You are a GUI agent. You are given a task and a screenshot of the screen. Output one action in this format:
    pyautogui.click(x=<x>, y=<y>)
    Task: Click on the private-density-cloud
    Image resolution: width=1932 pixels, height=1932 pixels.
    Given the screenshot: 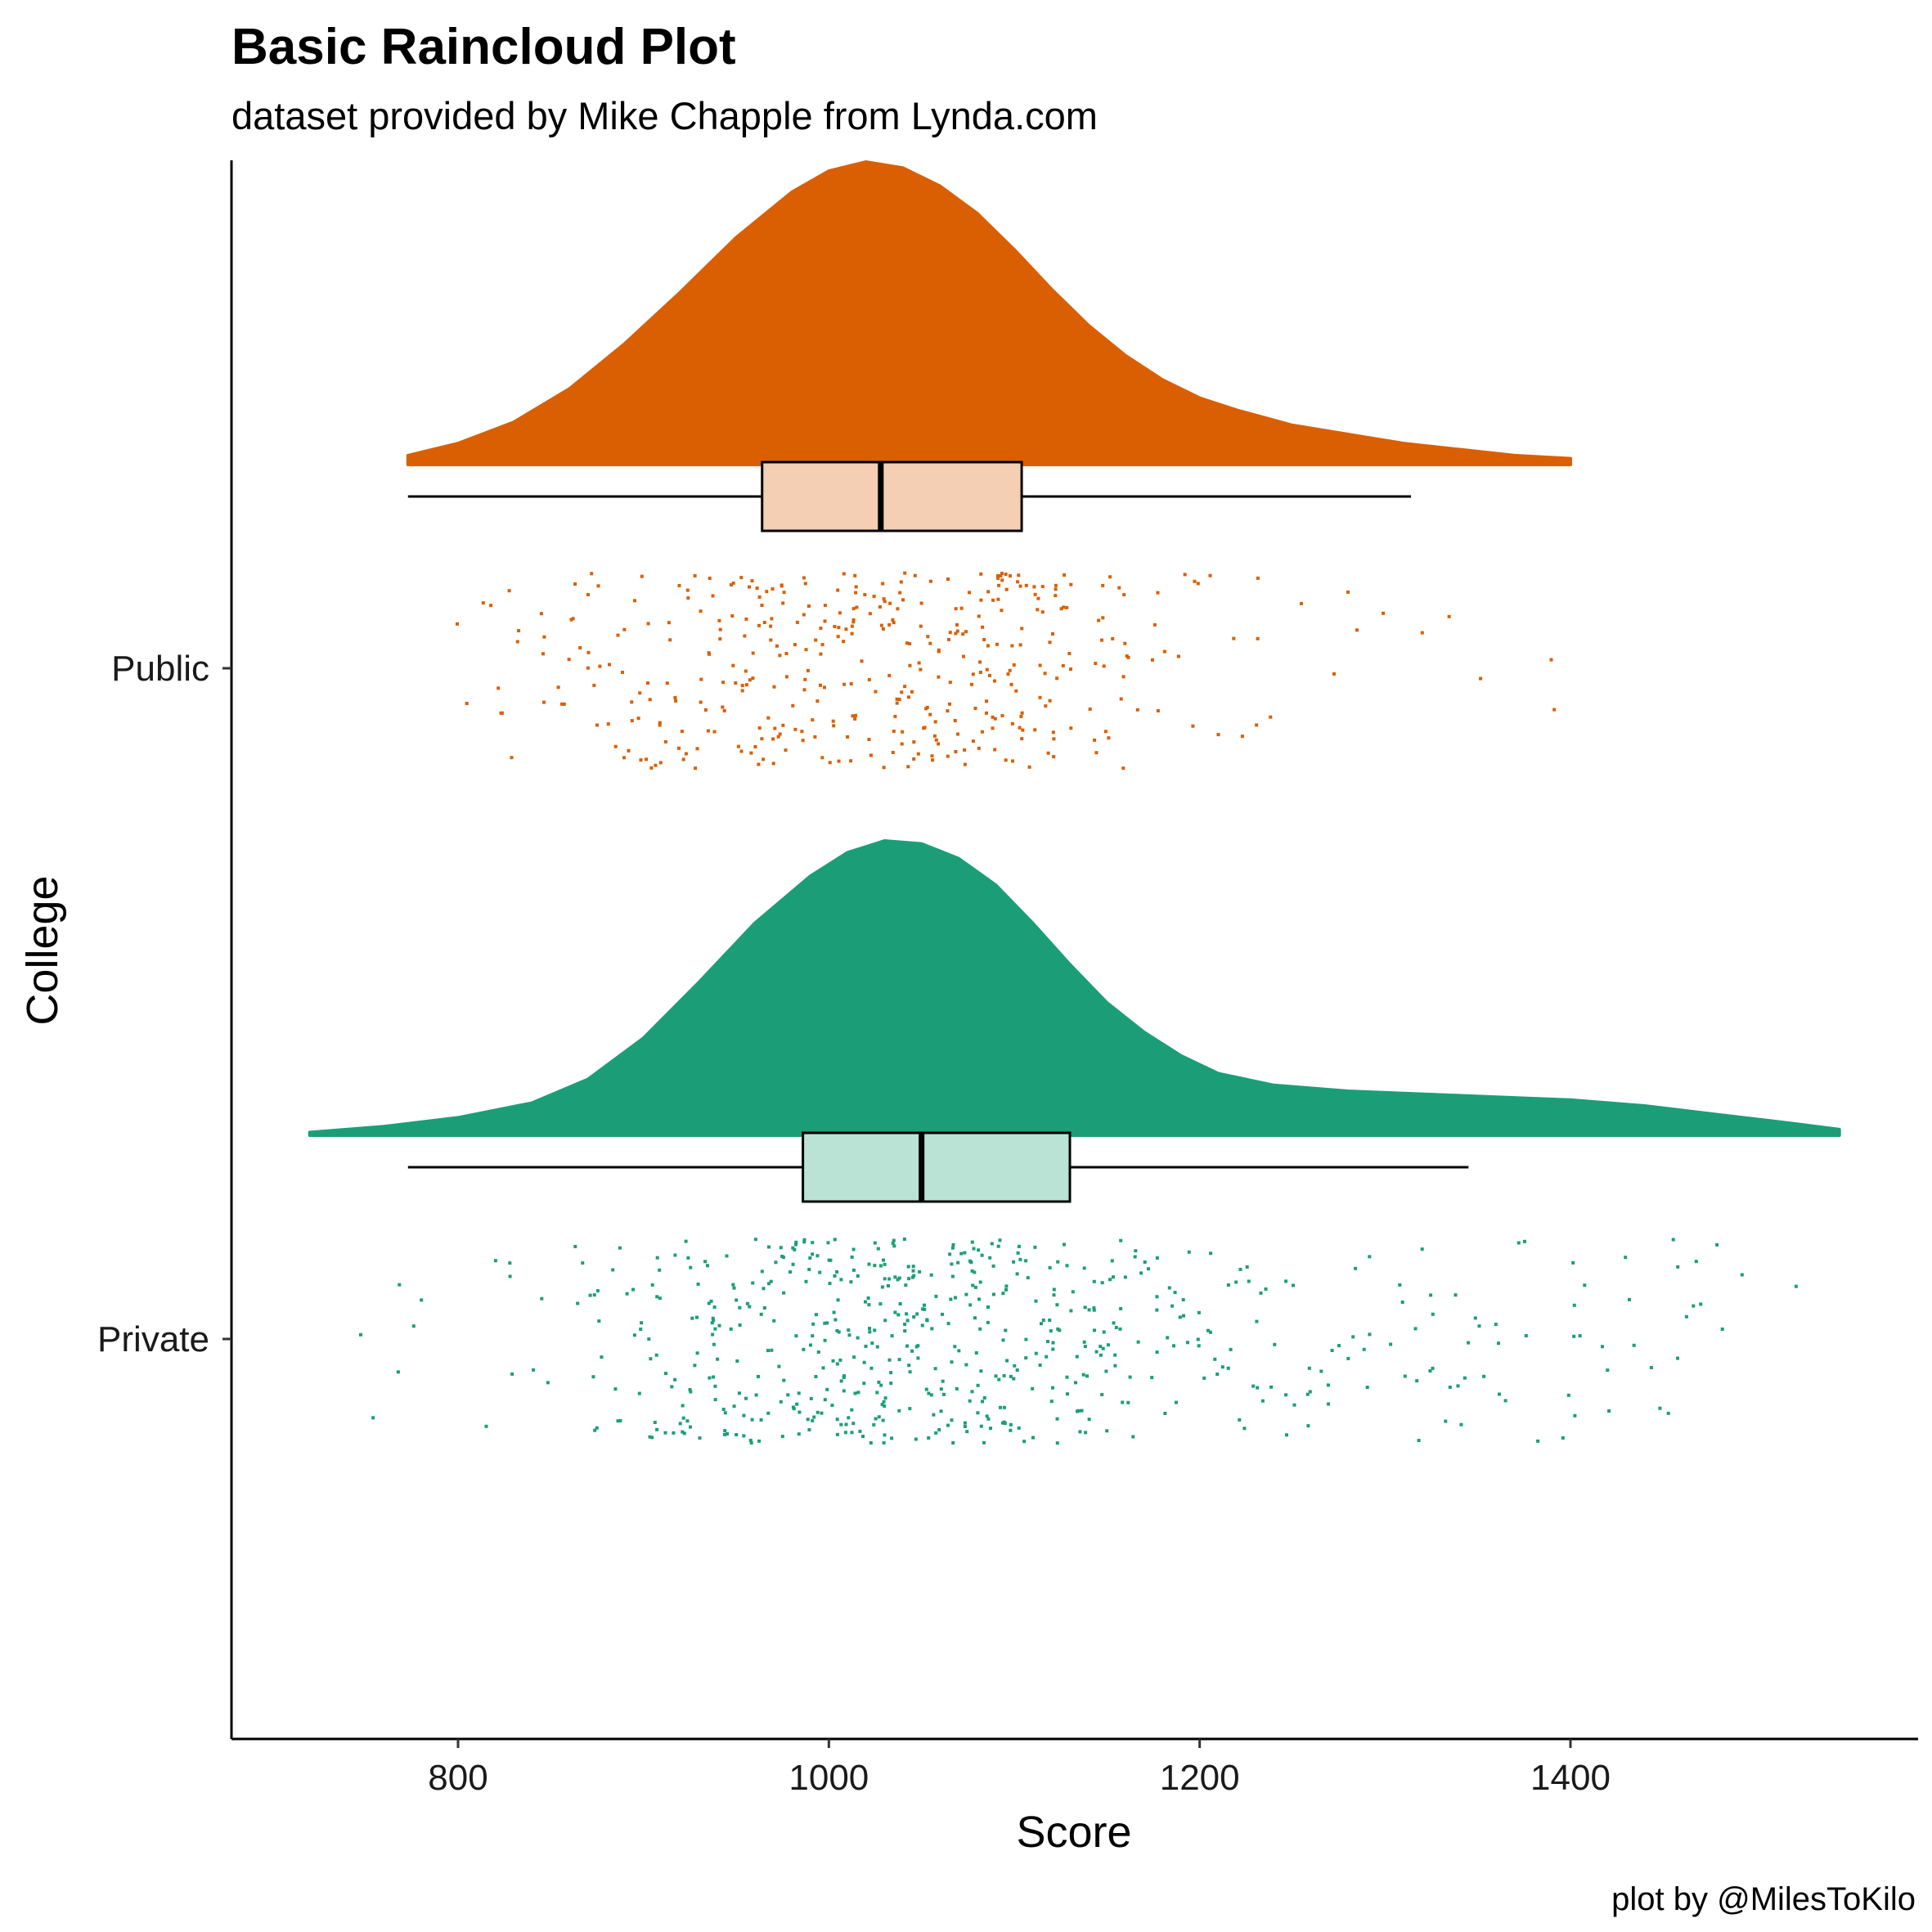 What is the action you would take?
    pyautogui.click(x=1074, y=988)
    